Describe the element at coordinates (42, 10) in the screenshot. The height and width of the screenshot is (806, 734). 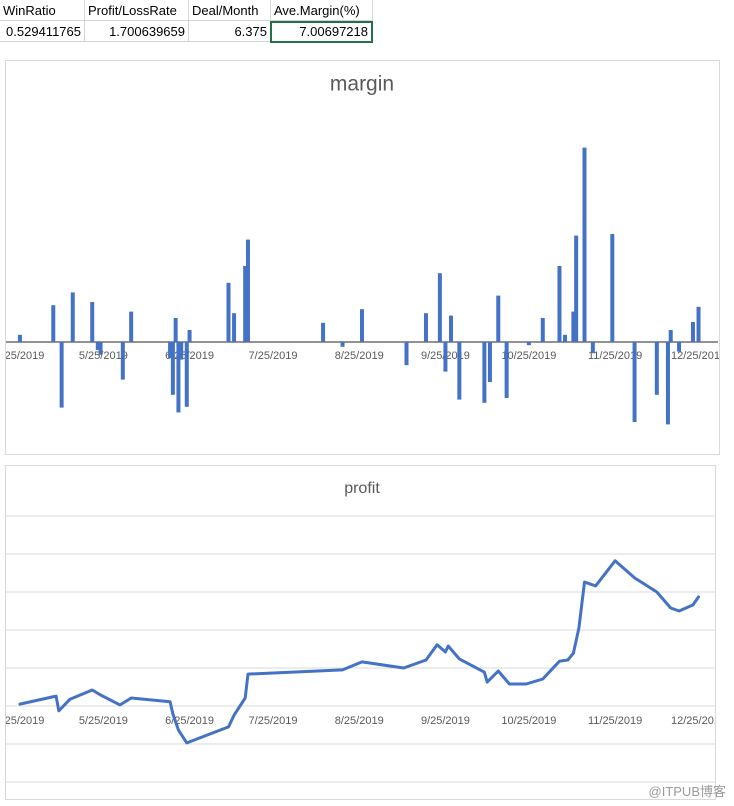
I see `header-cell: WinRatio` at that location.